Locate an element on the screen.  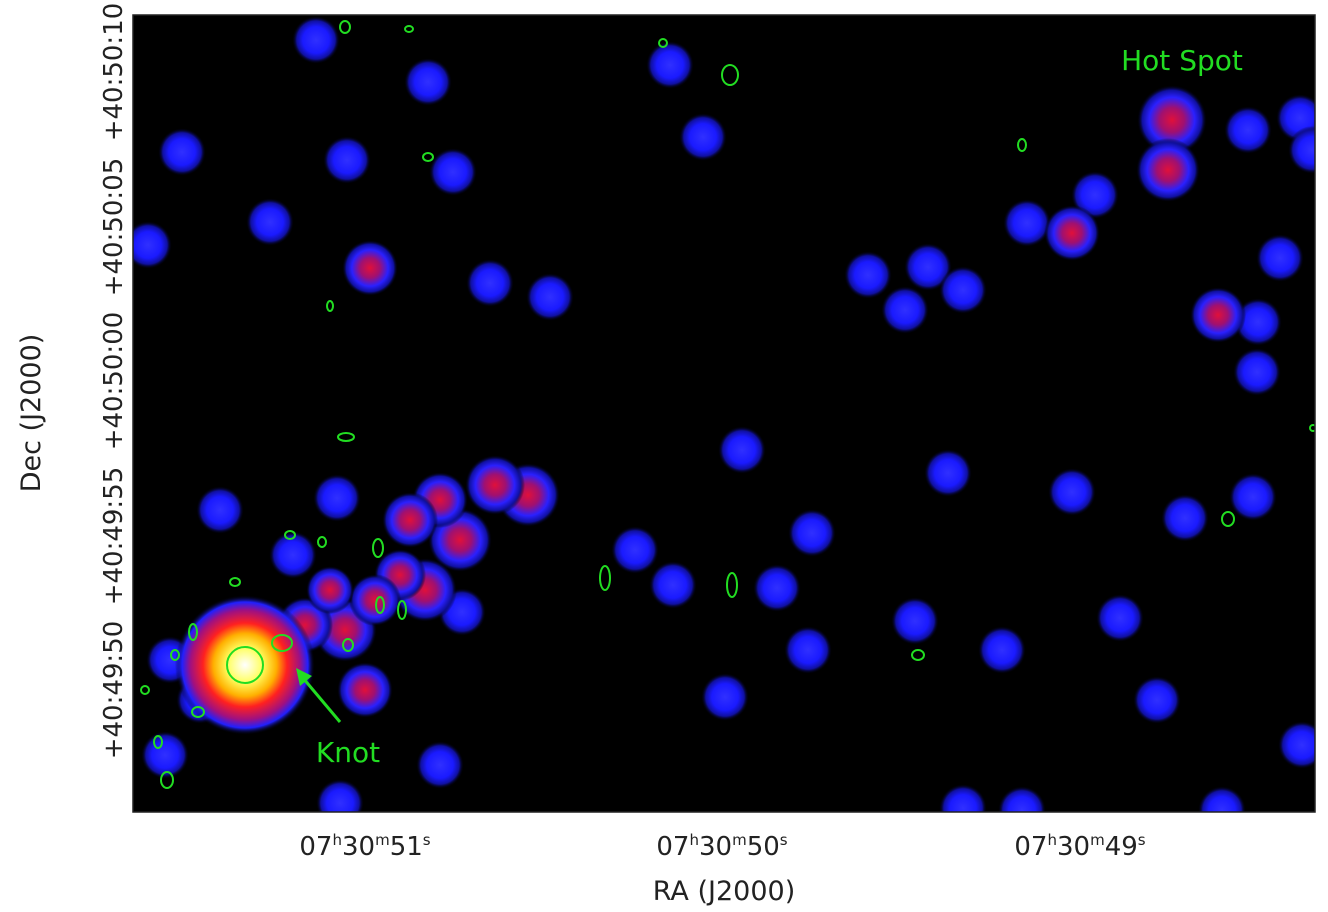
knot-arrow is located at coordinates (321, 700).